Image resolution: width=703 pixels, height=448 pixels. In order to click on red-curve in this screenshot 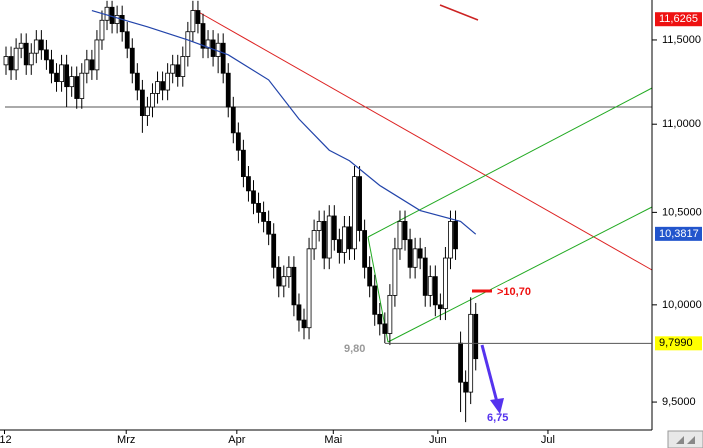, I will do `click(459, 12)`.